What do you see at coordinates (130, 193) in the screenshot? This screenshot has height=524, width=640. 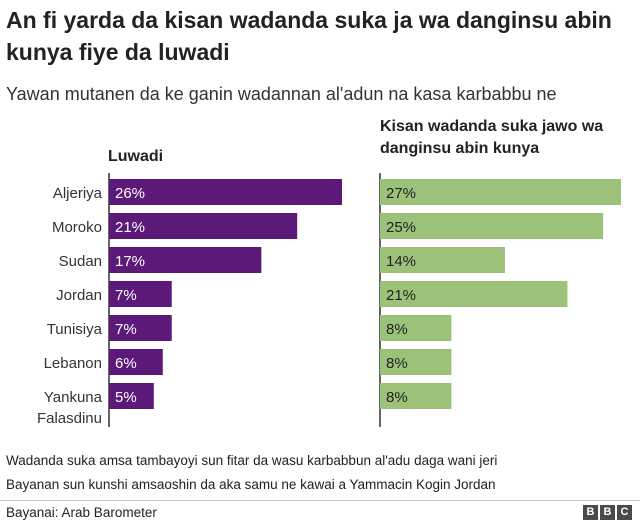 I see `bar-value-label: 26%` at bounding box center [130, 193].